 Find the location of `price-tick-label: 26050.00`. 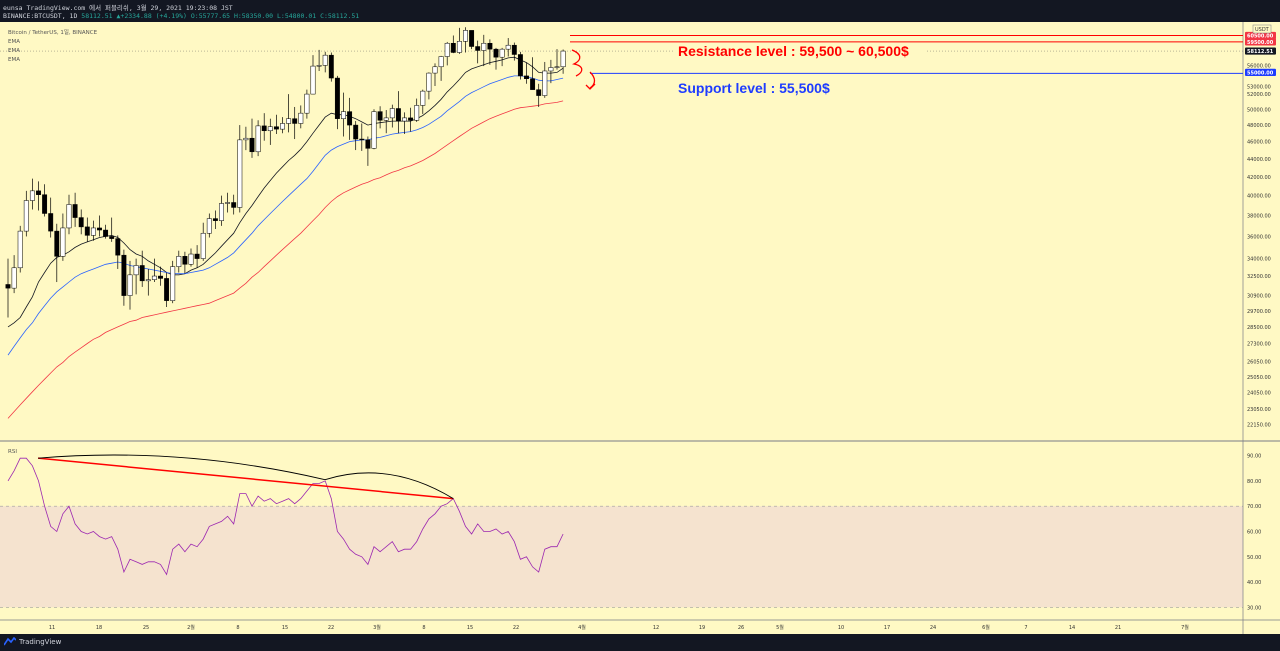

price-tick-label: 26050.00 is located at coordinates (1259, 363).